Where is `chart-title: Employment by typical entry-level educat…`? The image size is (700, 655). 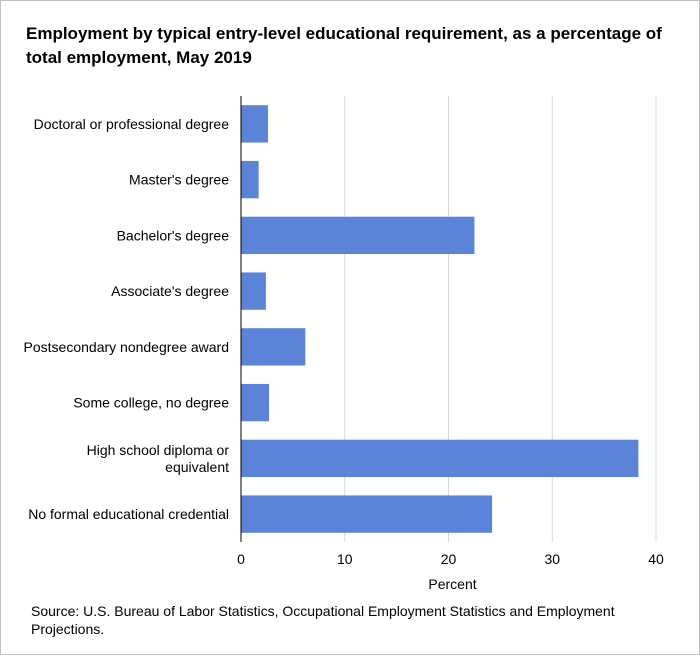 chart-title: Employment by typical entry-level educat… is located at coordinates (344, 45).